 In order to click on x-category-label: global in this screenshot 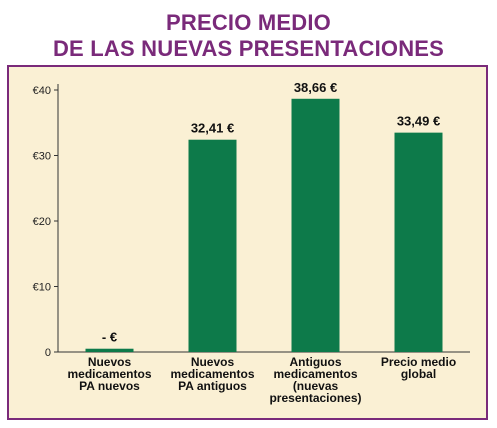, I will do `click(418, 374)`.